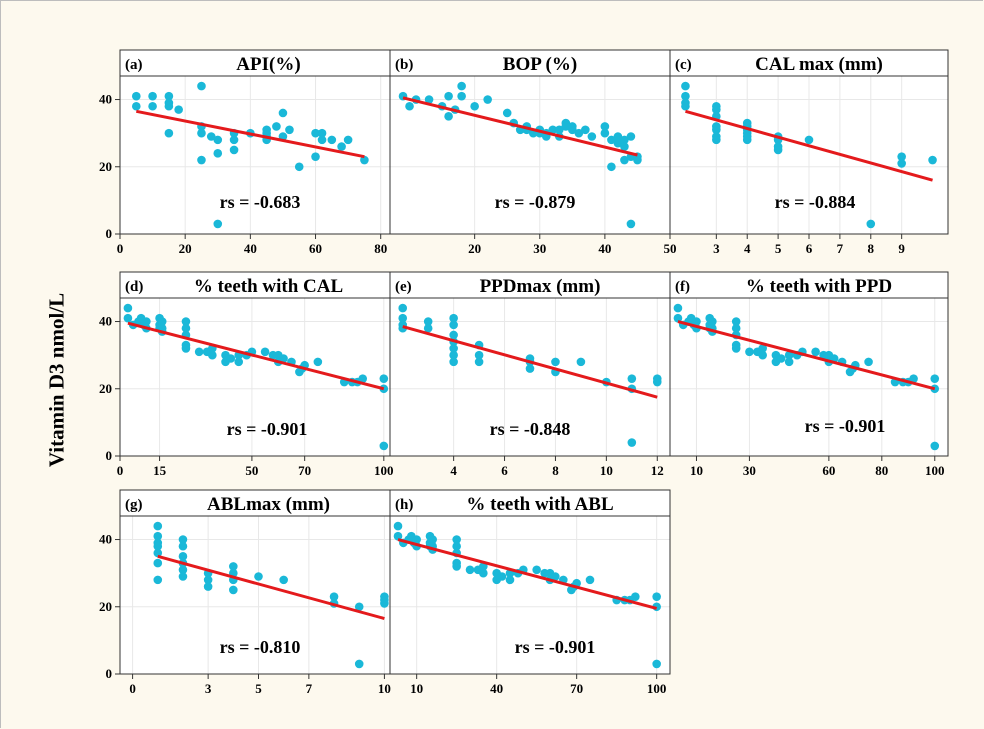 This screenshot has width=984, height=729. Describe the element at coordinates (109, 455) in the screenshot. I see `y-tick-label: 0` at that location.